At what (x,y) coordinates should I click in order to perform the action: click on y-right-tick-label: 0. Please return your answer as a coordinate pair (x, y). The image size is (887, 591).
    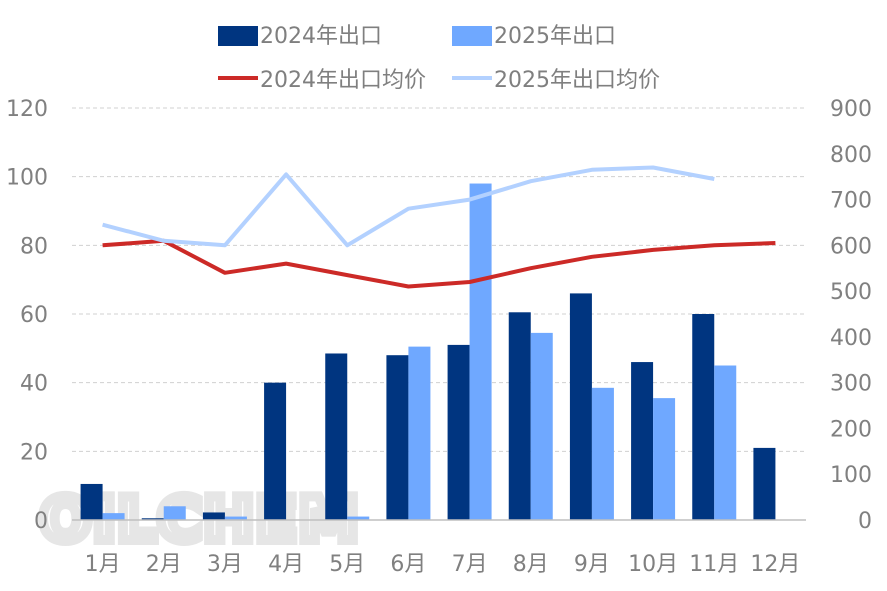
    Looking at the image, I should click on (865, 521).